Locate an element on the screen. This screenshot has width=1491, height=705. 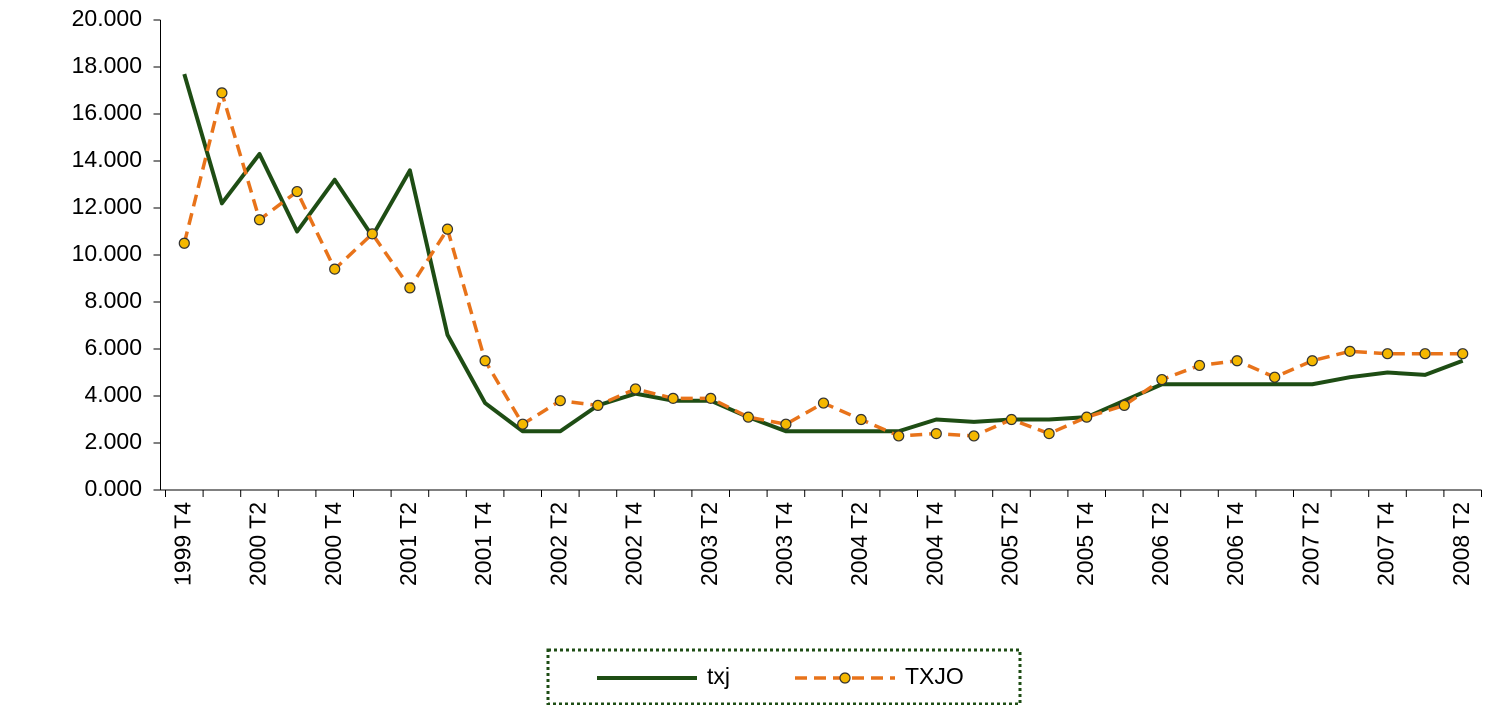
x-tick-label: 1999 T4 is located at coordinates (182, 544).